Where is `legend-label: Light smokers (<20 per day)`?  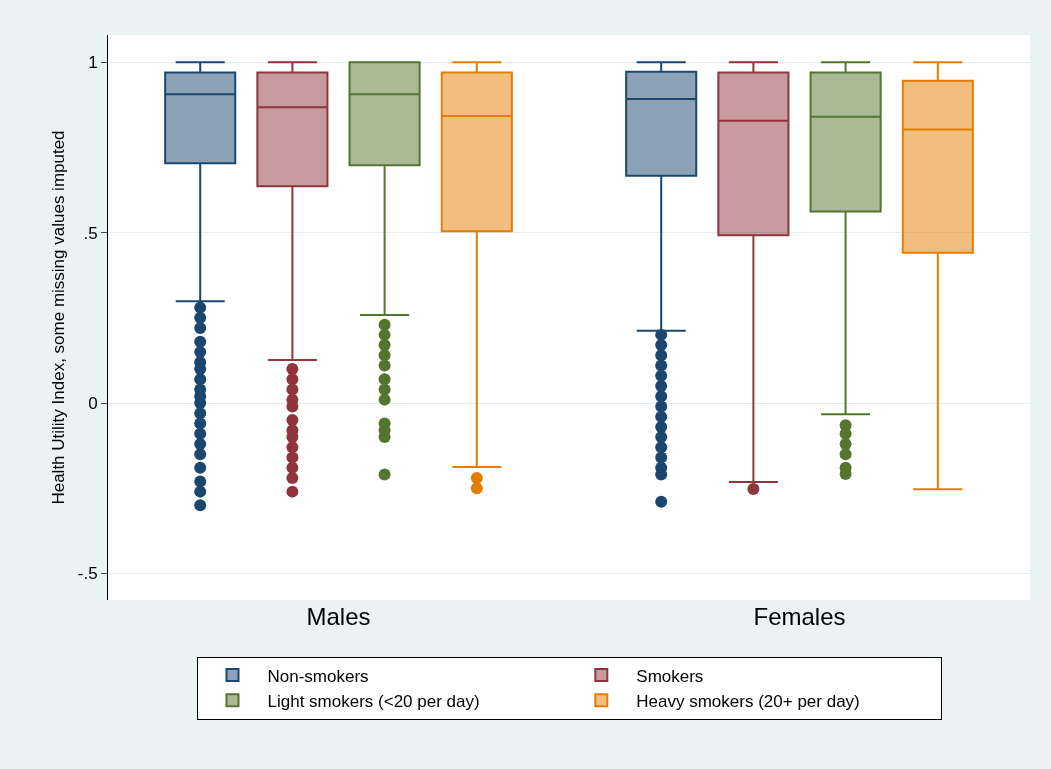
legend-label: Light smokers (<20 per day) is located at coordinates (373, 701).